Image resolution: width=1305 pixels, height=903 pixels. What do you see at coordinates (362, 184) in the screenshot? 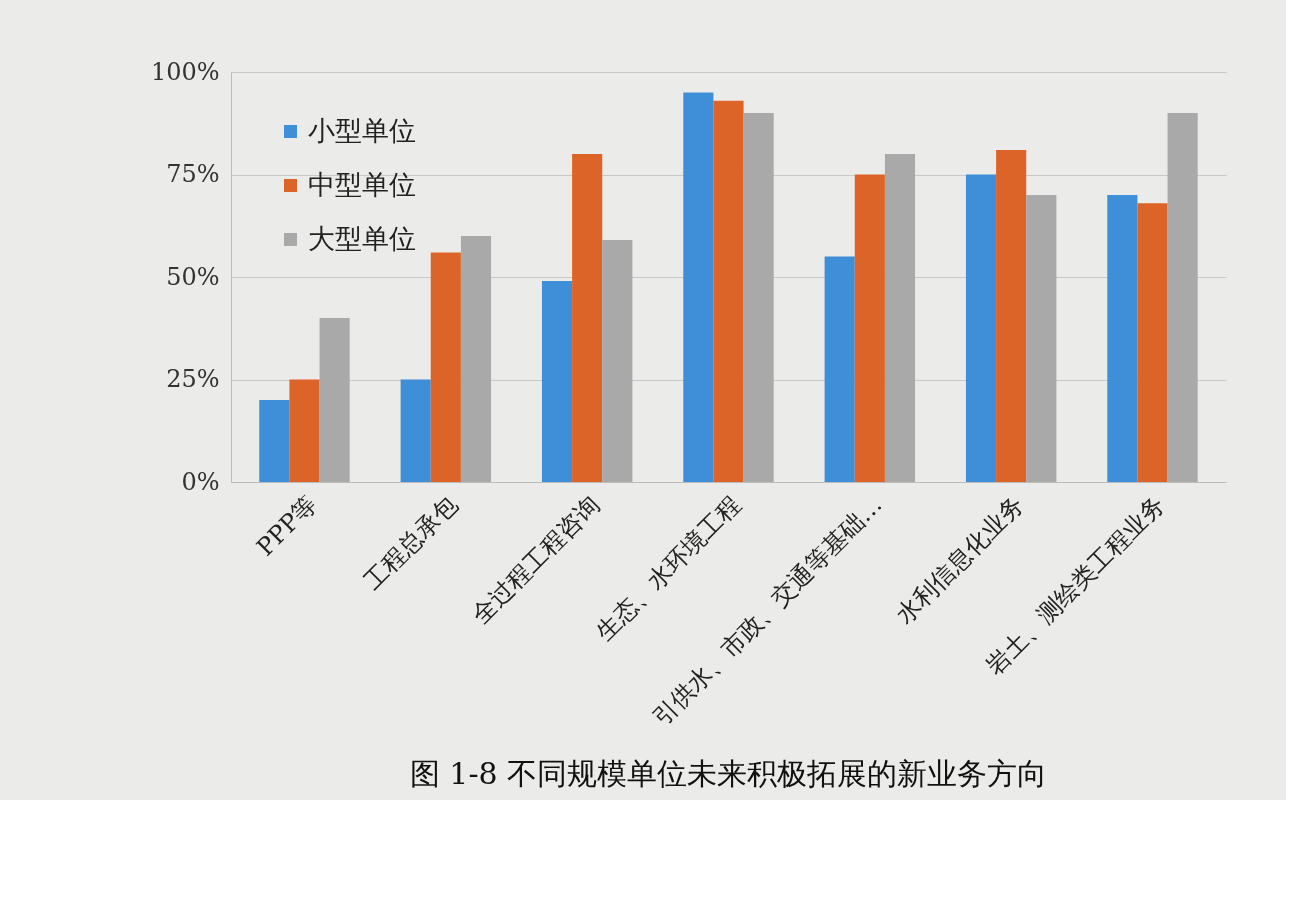
I see `legend-label: 中型单位` at bounding box center [362, 184].